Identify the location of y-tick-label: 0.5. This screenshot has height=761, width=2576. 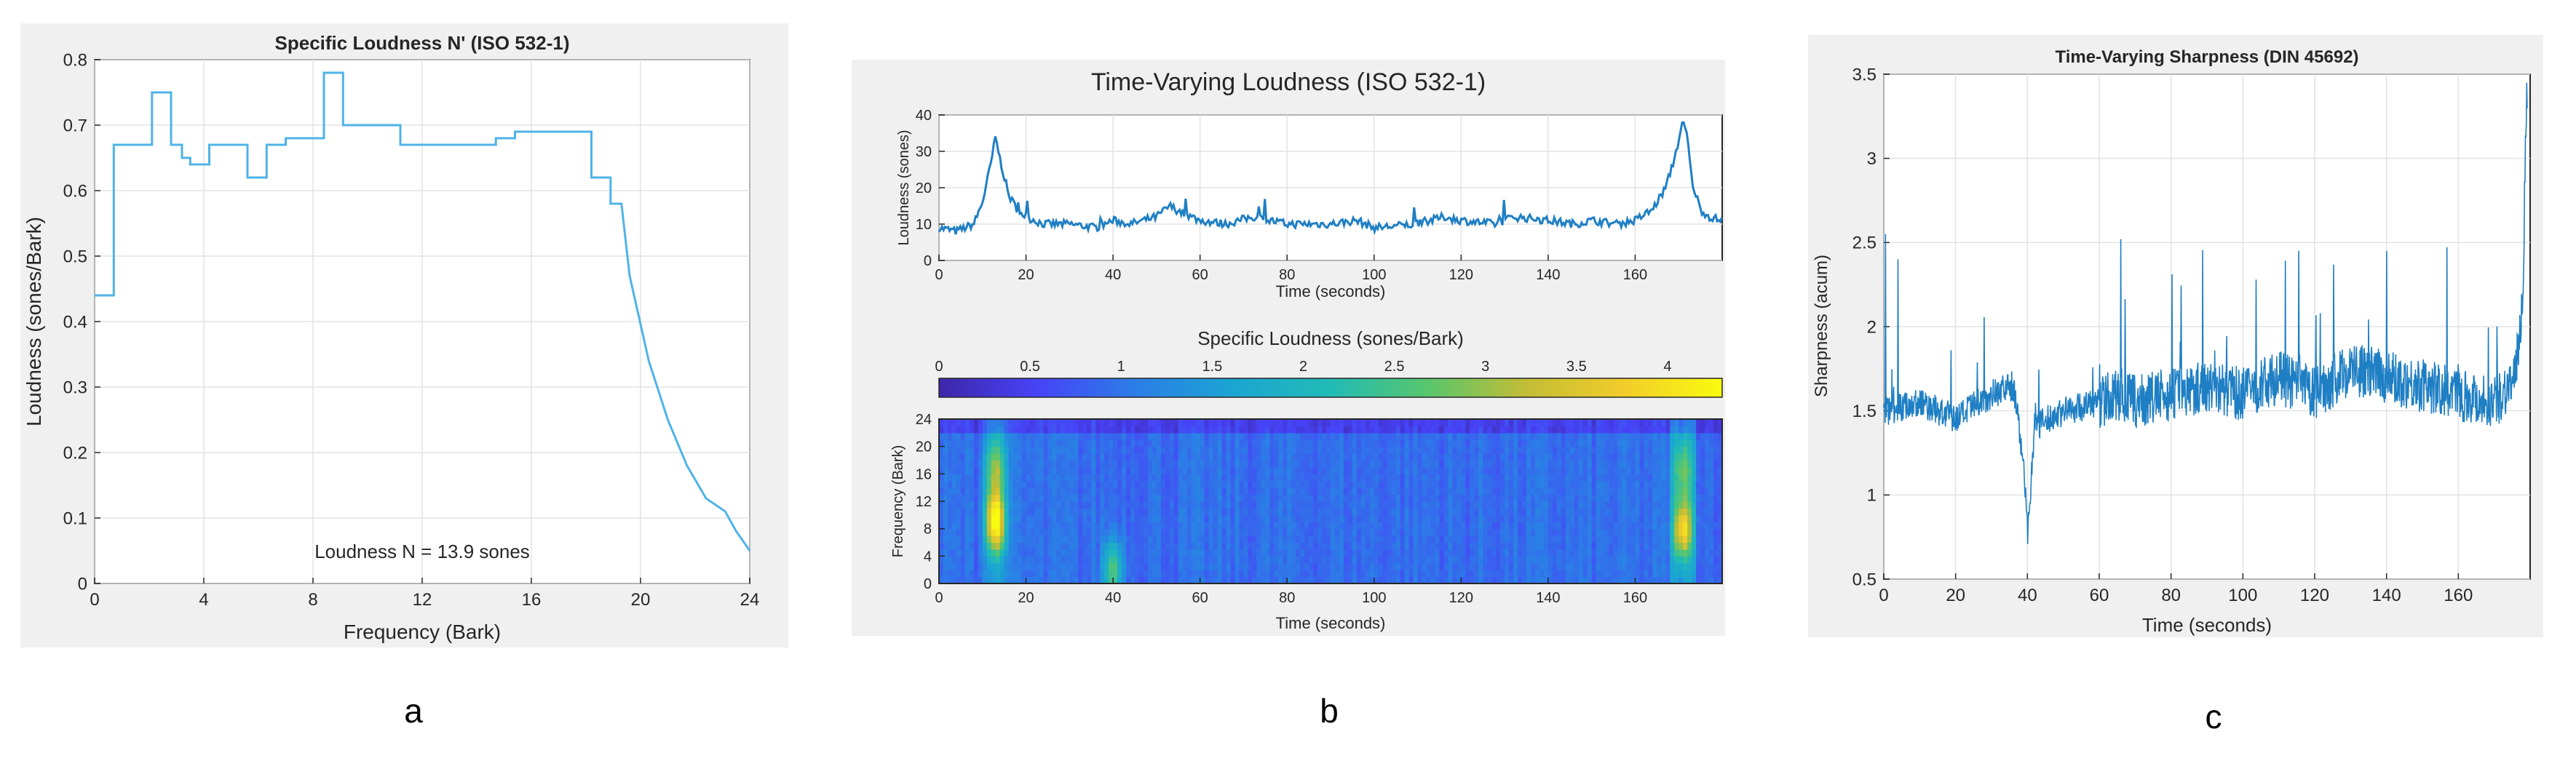
(75, 256).